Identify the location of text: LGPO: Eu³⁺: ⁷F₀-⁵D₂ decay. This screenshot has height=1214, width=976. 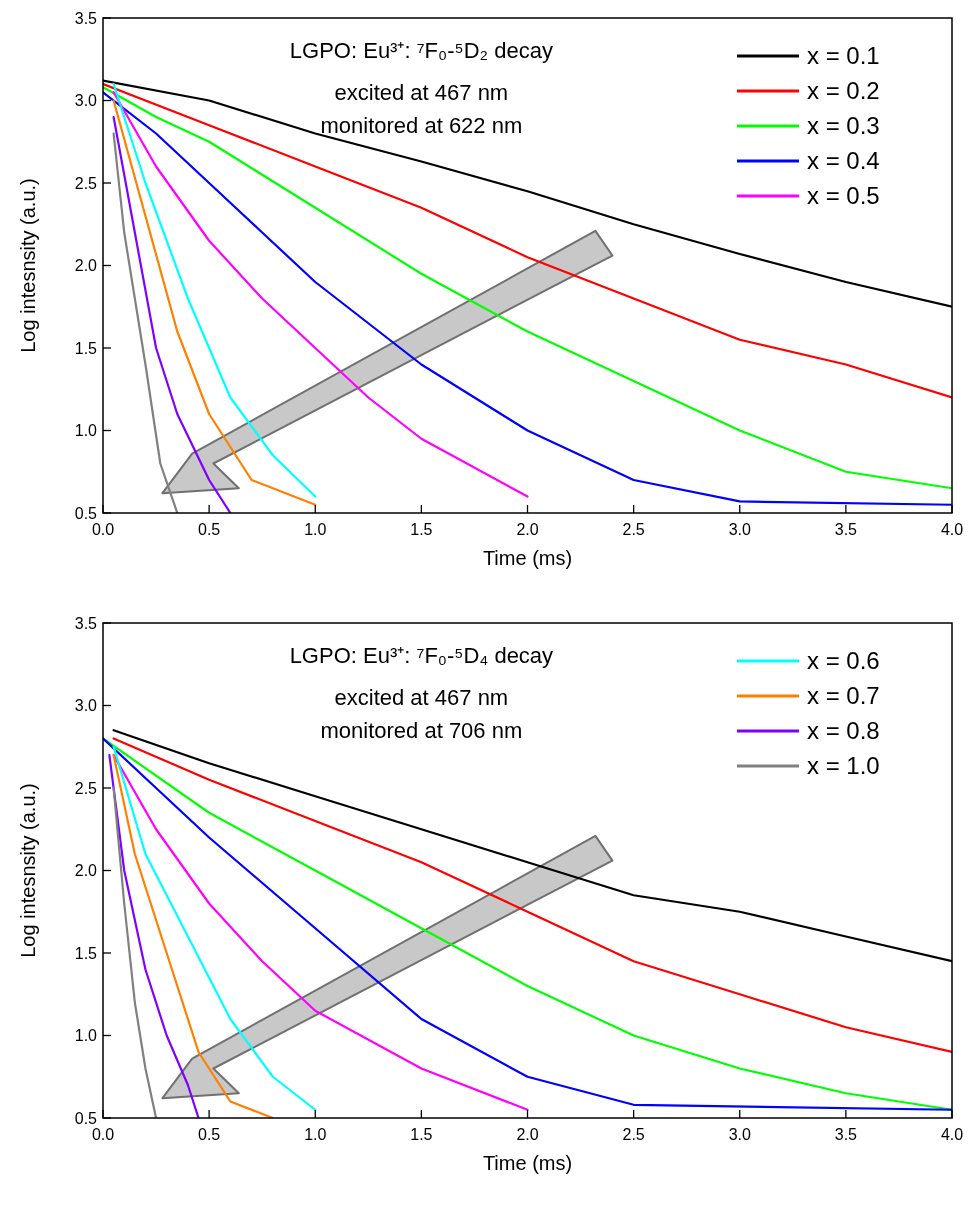
(421, 50).